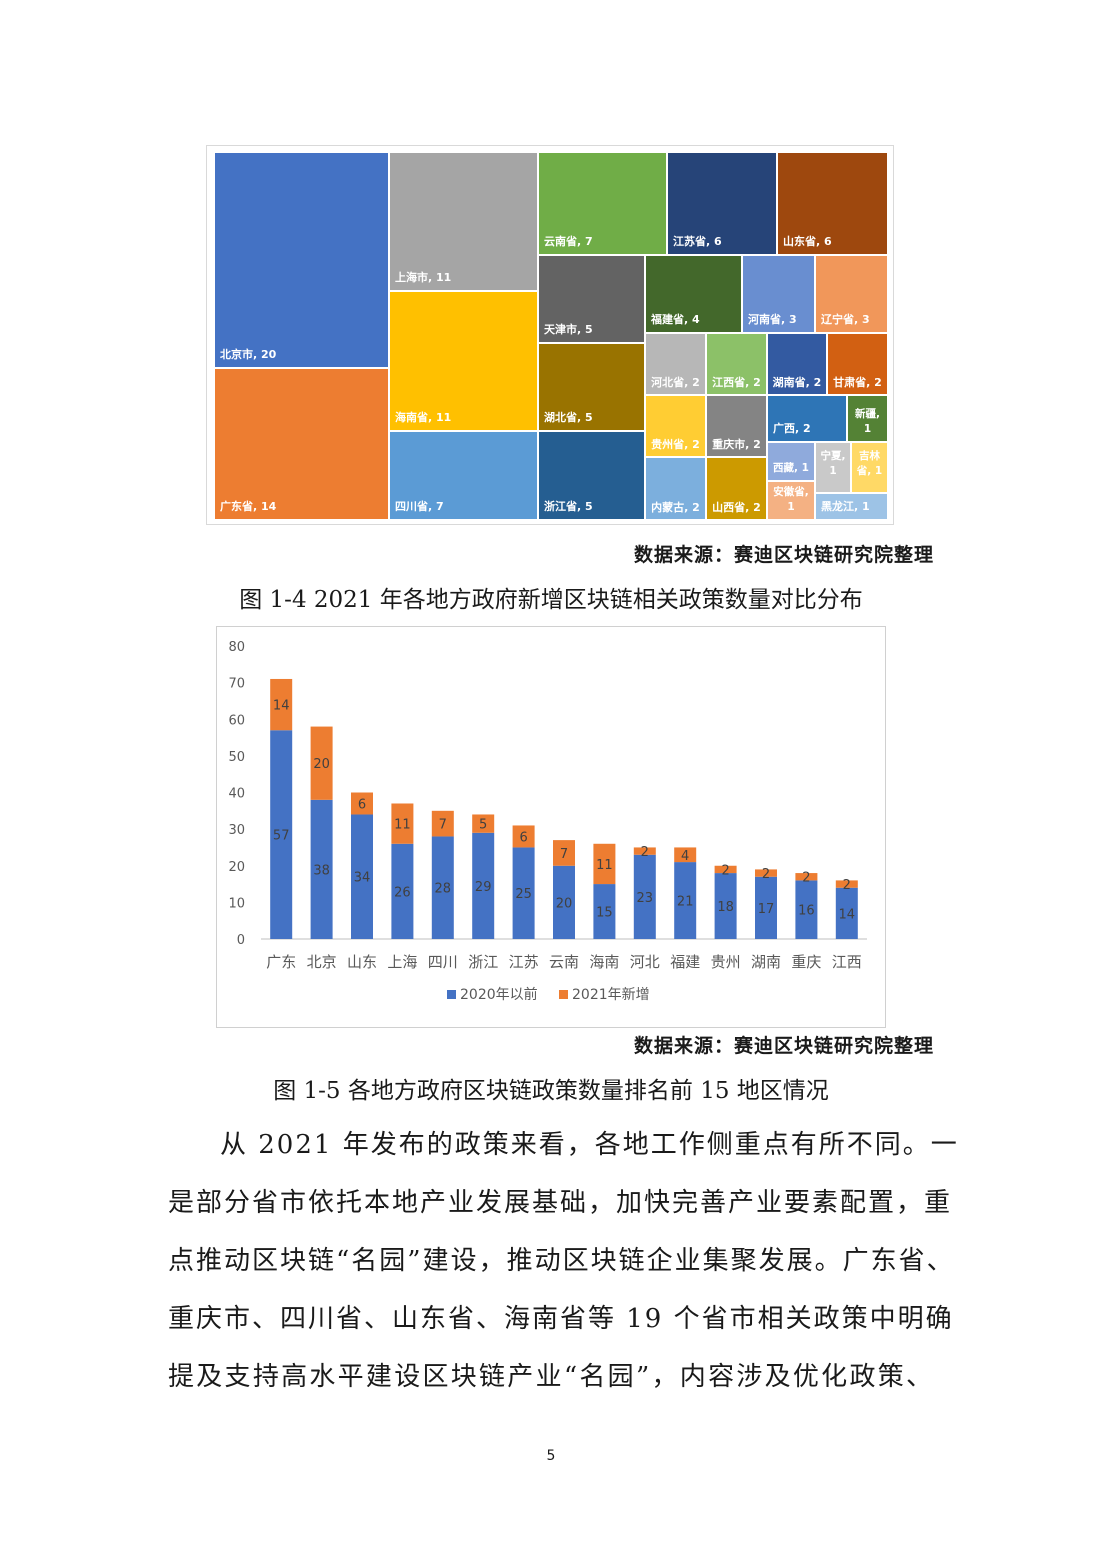 The image size is (1102, 1559). I want to click on x-category-label: 重庆, so click(806, 962).